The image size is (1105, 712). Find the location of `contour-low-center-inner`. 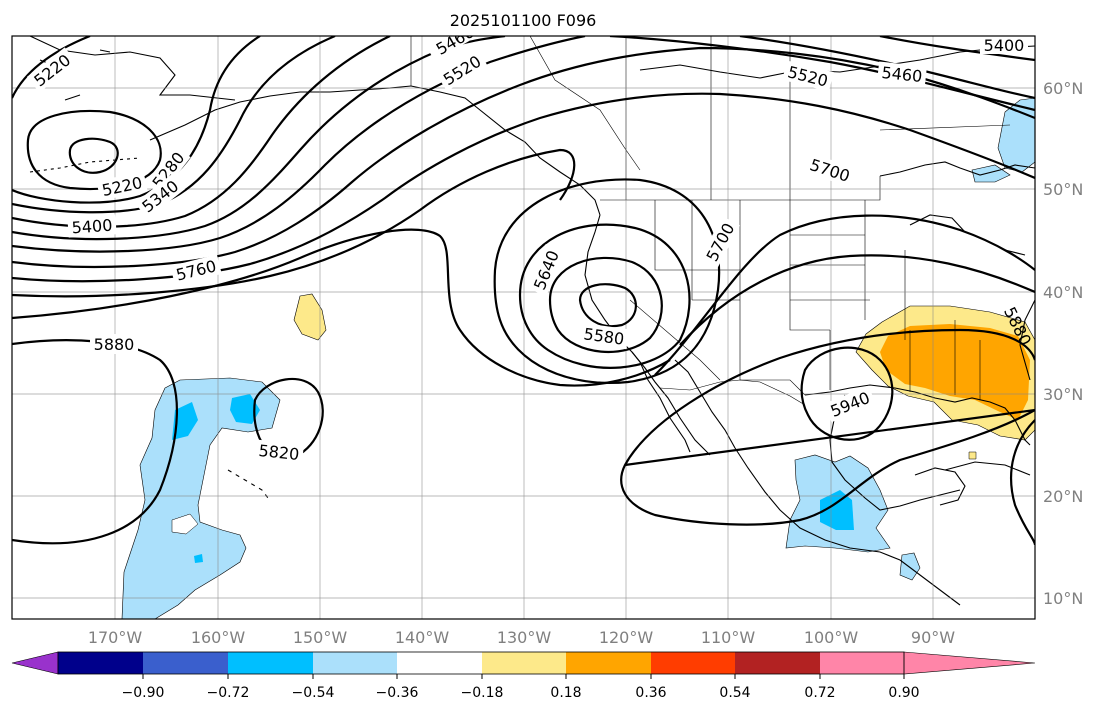

contour-low-center-inner is located at coordinates (93, 155).